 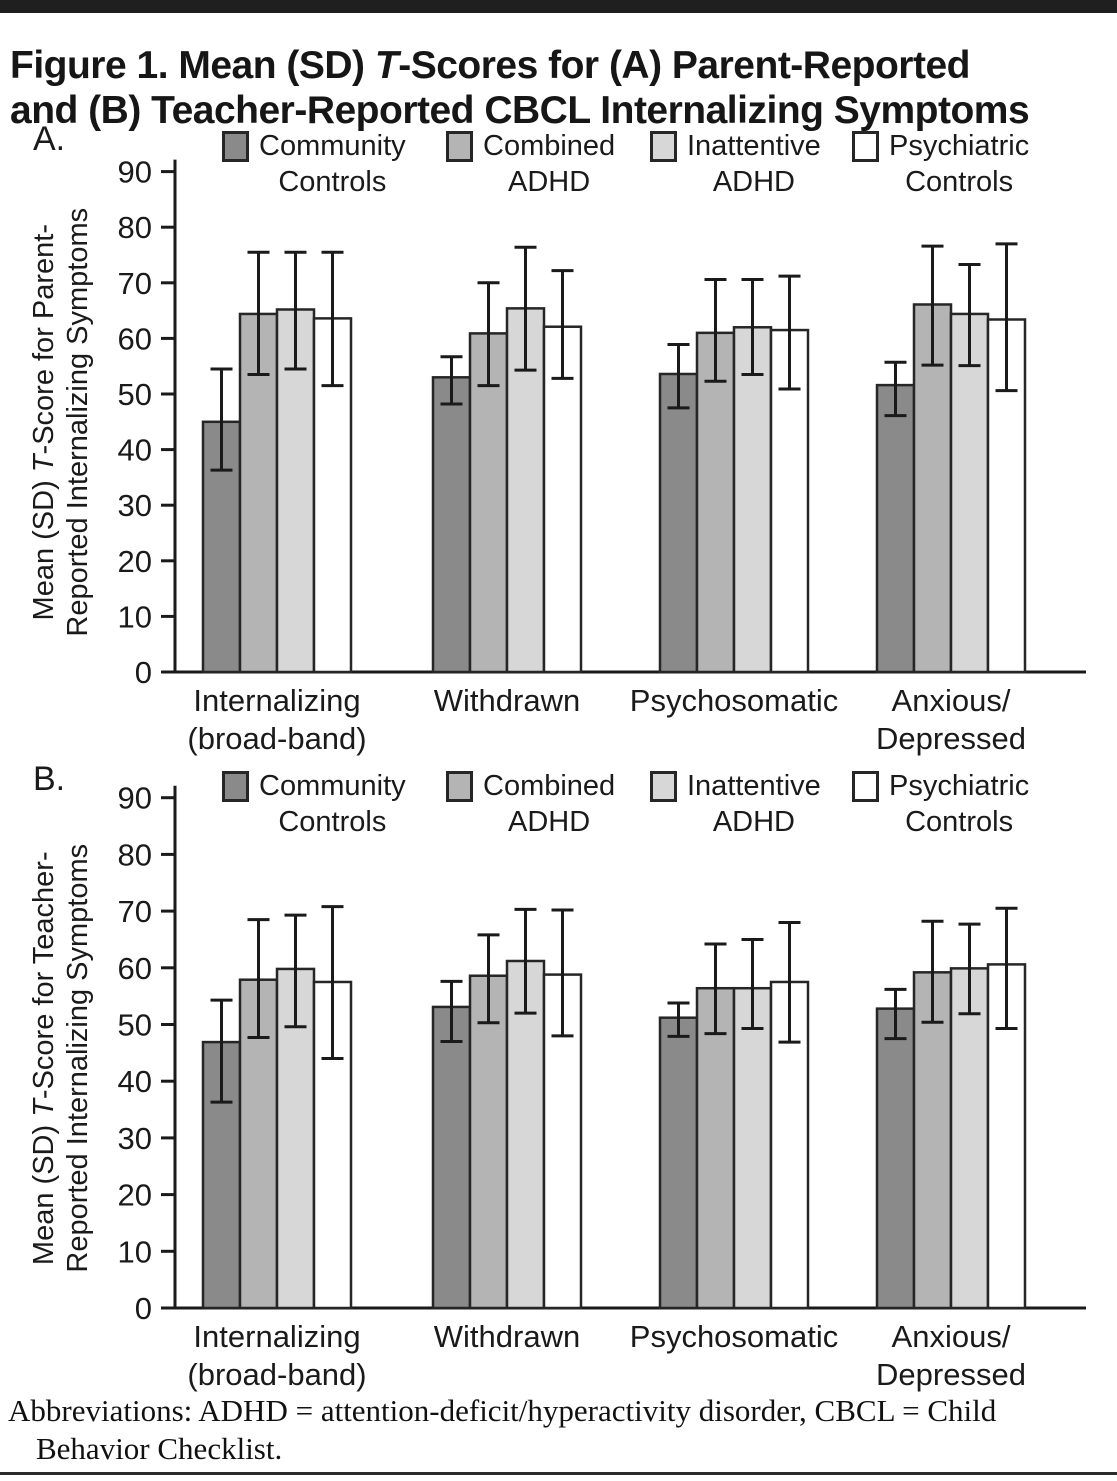 What do you see at coordinates (135, 394) in the screenshot?
I see `y-tick-label: 50` at bounding box center [135, 394].